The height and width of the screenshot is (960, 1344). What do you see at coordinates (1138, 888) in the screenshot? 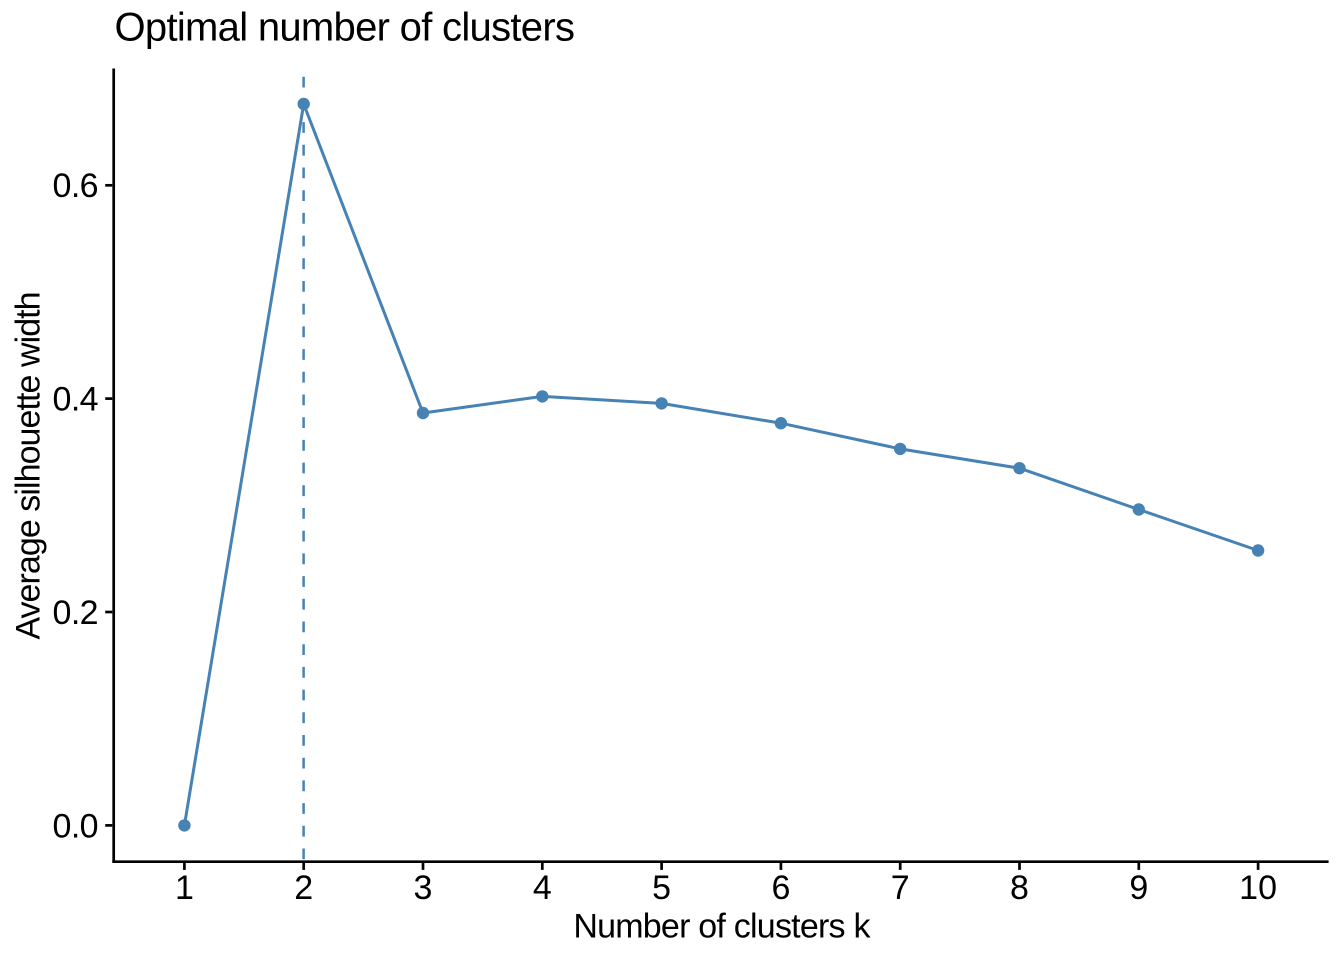
I see `svg-text: 9` at bounding box center [1138, 888].